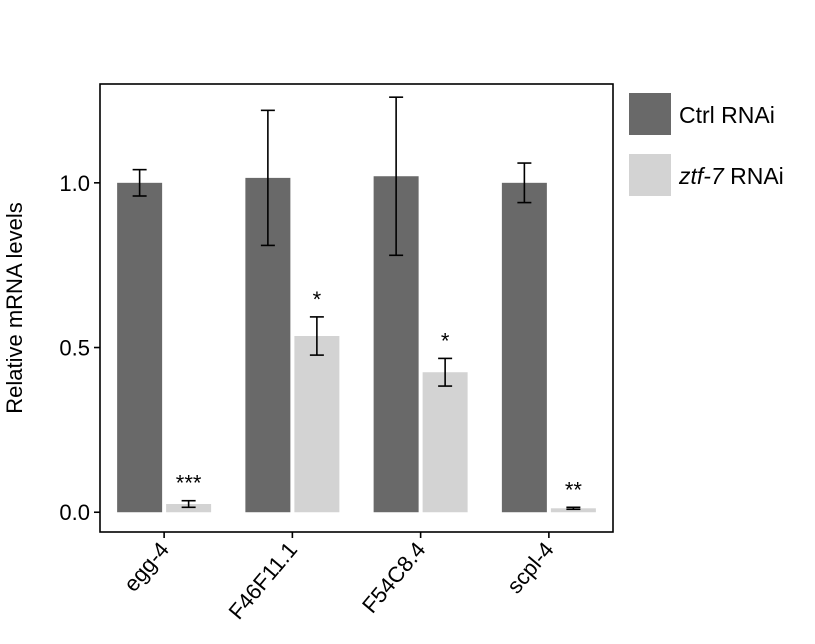 The width and height of the screenshot is (815, 644). What do you see at coordinates (317, 299) in the screenshot?
I see `significance-label-1: *` at bounding box center [317, 299].